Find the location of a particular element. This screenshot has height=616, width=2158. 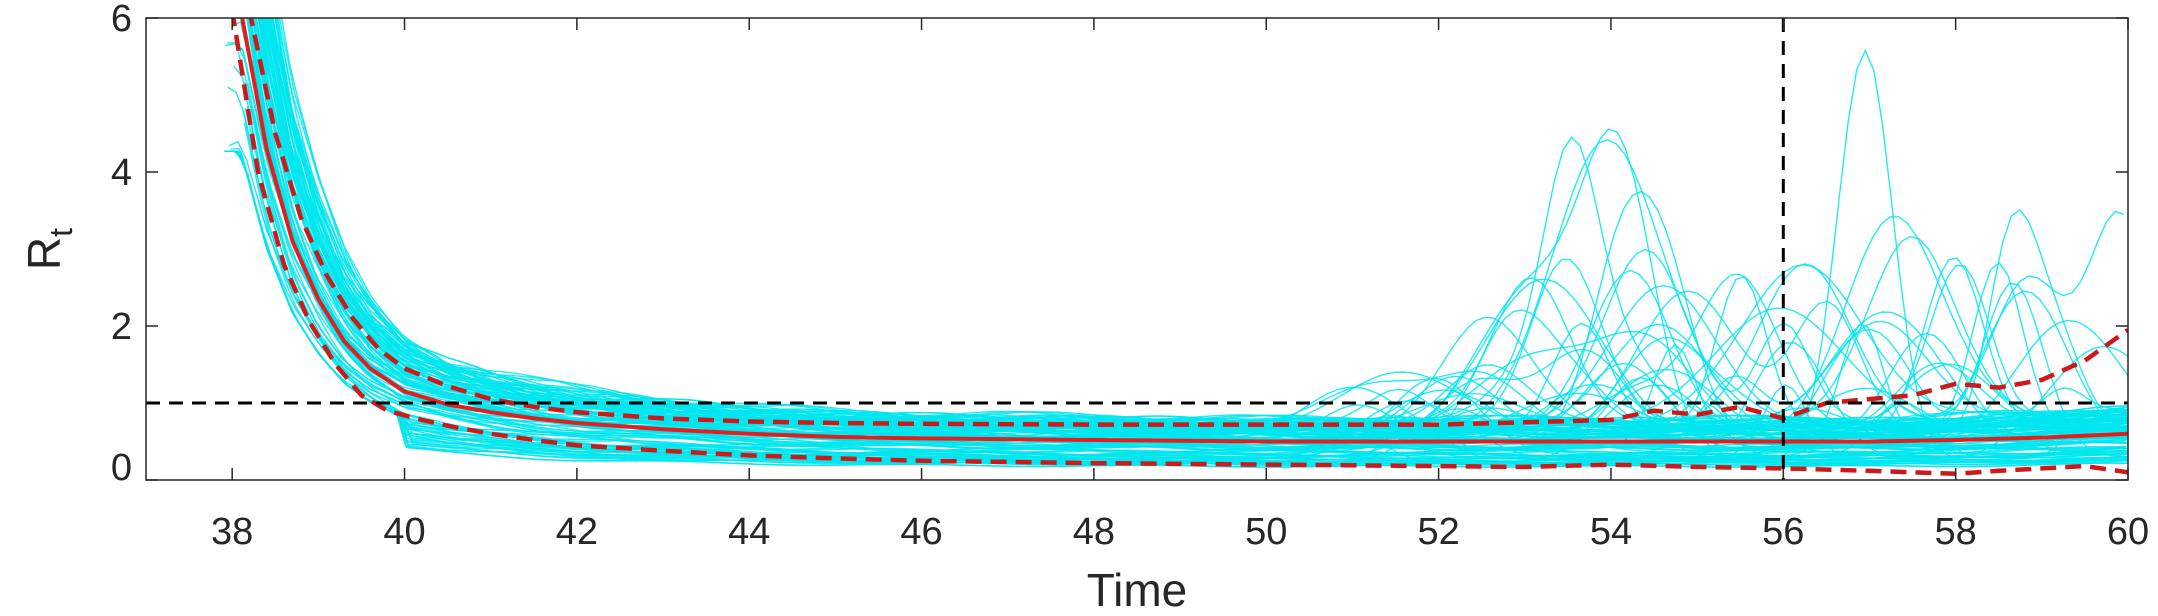

x-tick-label: 46 is located at coordinates (921, 532).